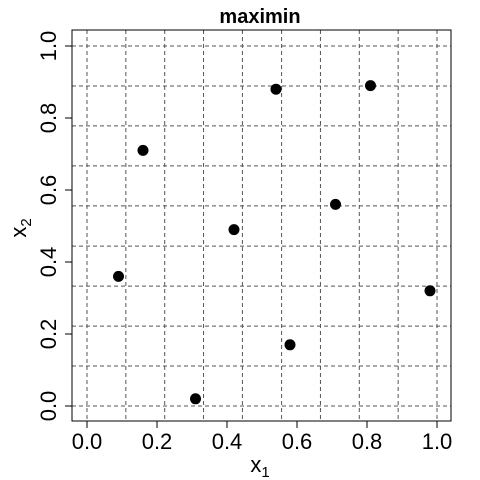  What do you see at coordinates (262, 437) in the screenshot?
I see `x-axis: 0.0 0.2 0.4 0.6 0.8 1.0` at bounding box center [262, 437].